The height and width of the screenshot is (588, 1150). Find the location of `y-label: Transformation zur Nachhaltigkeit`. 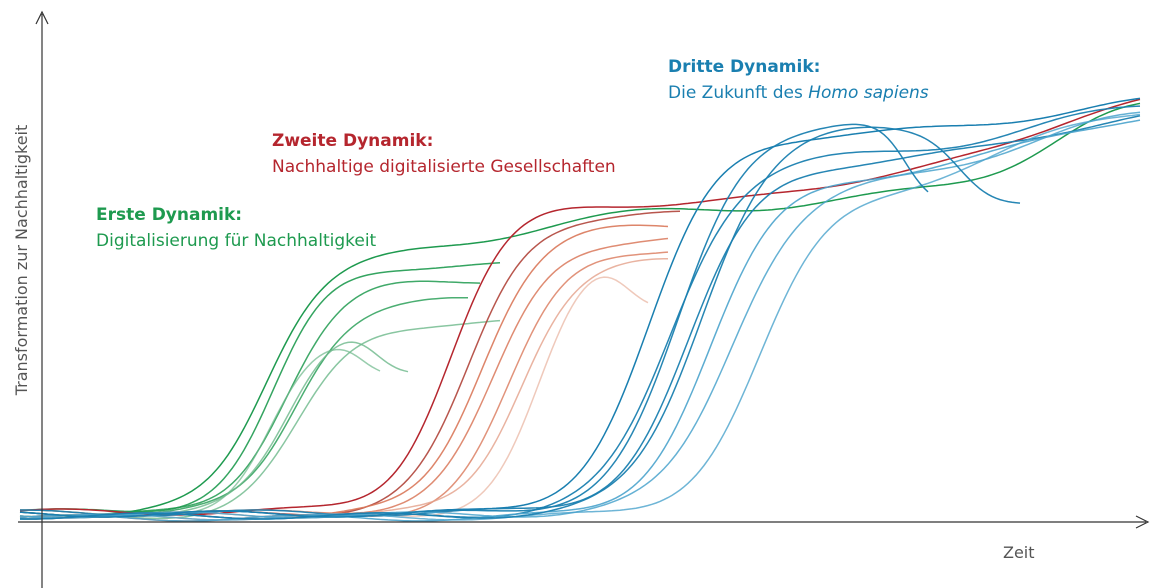

y-label: Transformation zur Nachhaltigkeit is located at coordinates (21, 261).